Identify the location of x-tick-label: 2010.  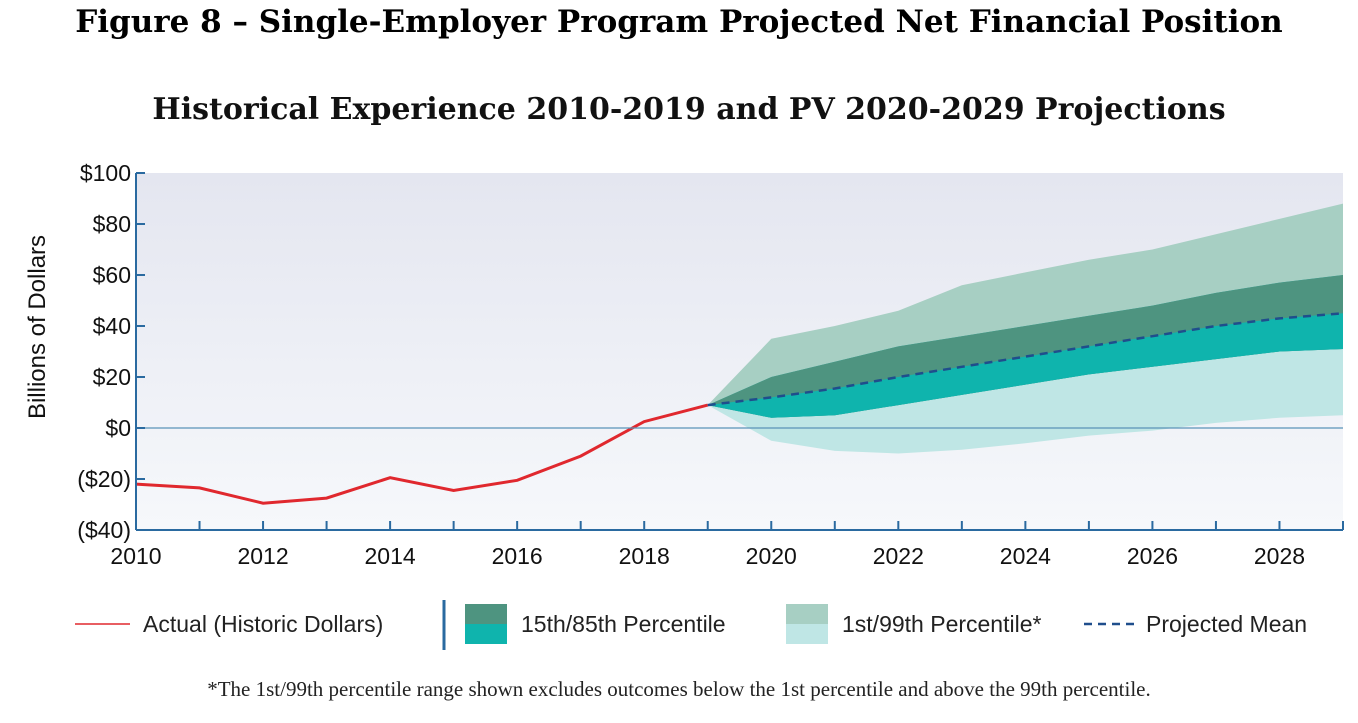
(135, 556).